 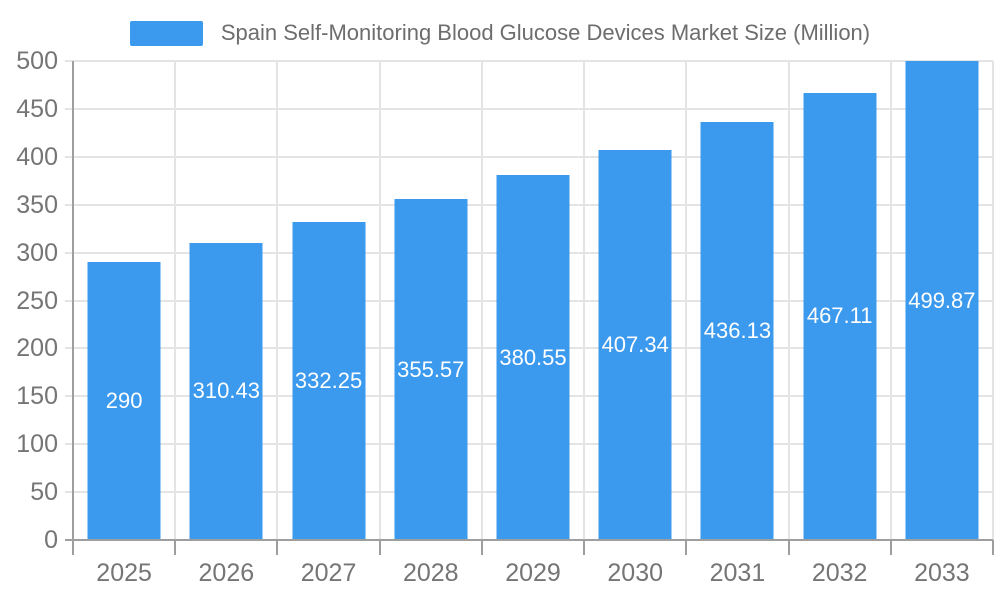 I want to click on bar-value-label: 407.34, so click(x=635, y=344).